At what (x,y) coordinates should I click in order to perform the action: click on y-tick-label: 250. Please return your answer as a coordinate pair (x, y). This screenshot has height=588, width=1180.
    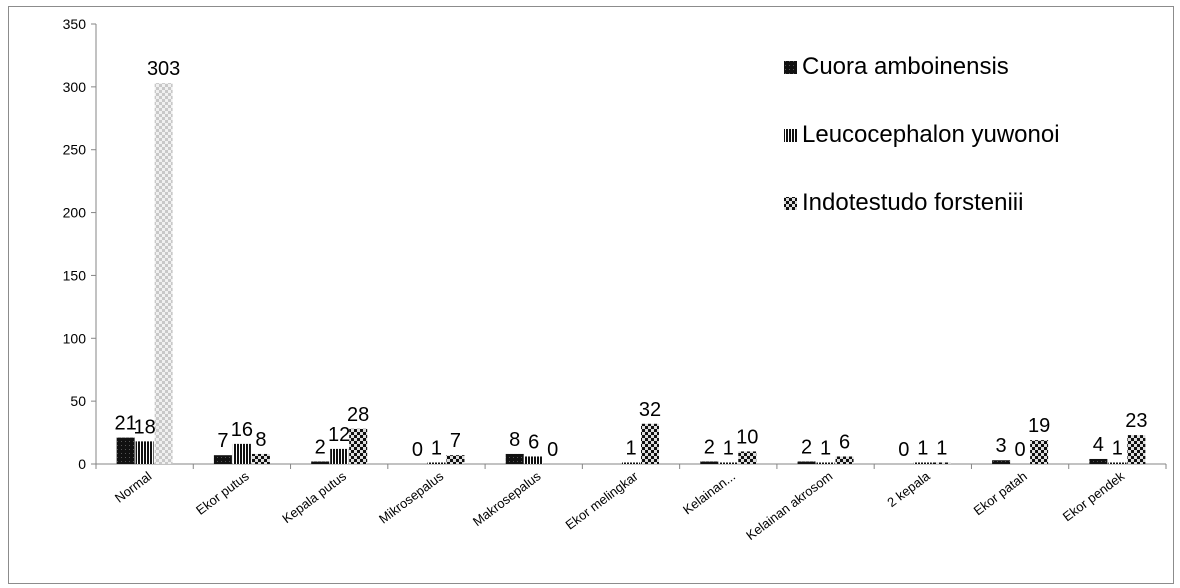
    Looking at the image, I should click on (75, 150).